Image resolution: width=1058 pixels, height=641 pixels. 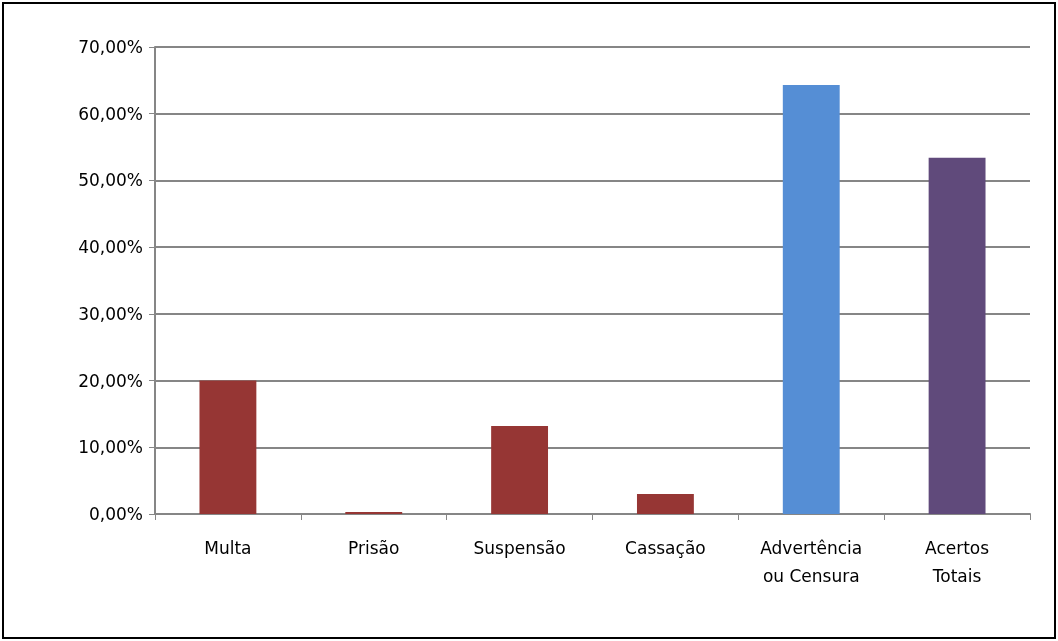 I want to click on x-tick-label: Cassação, so click(x=665, y=548).